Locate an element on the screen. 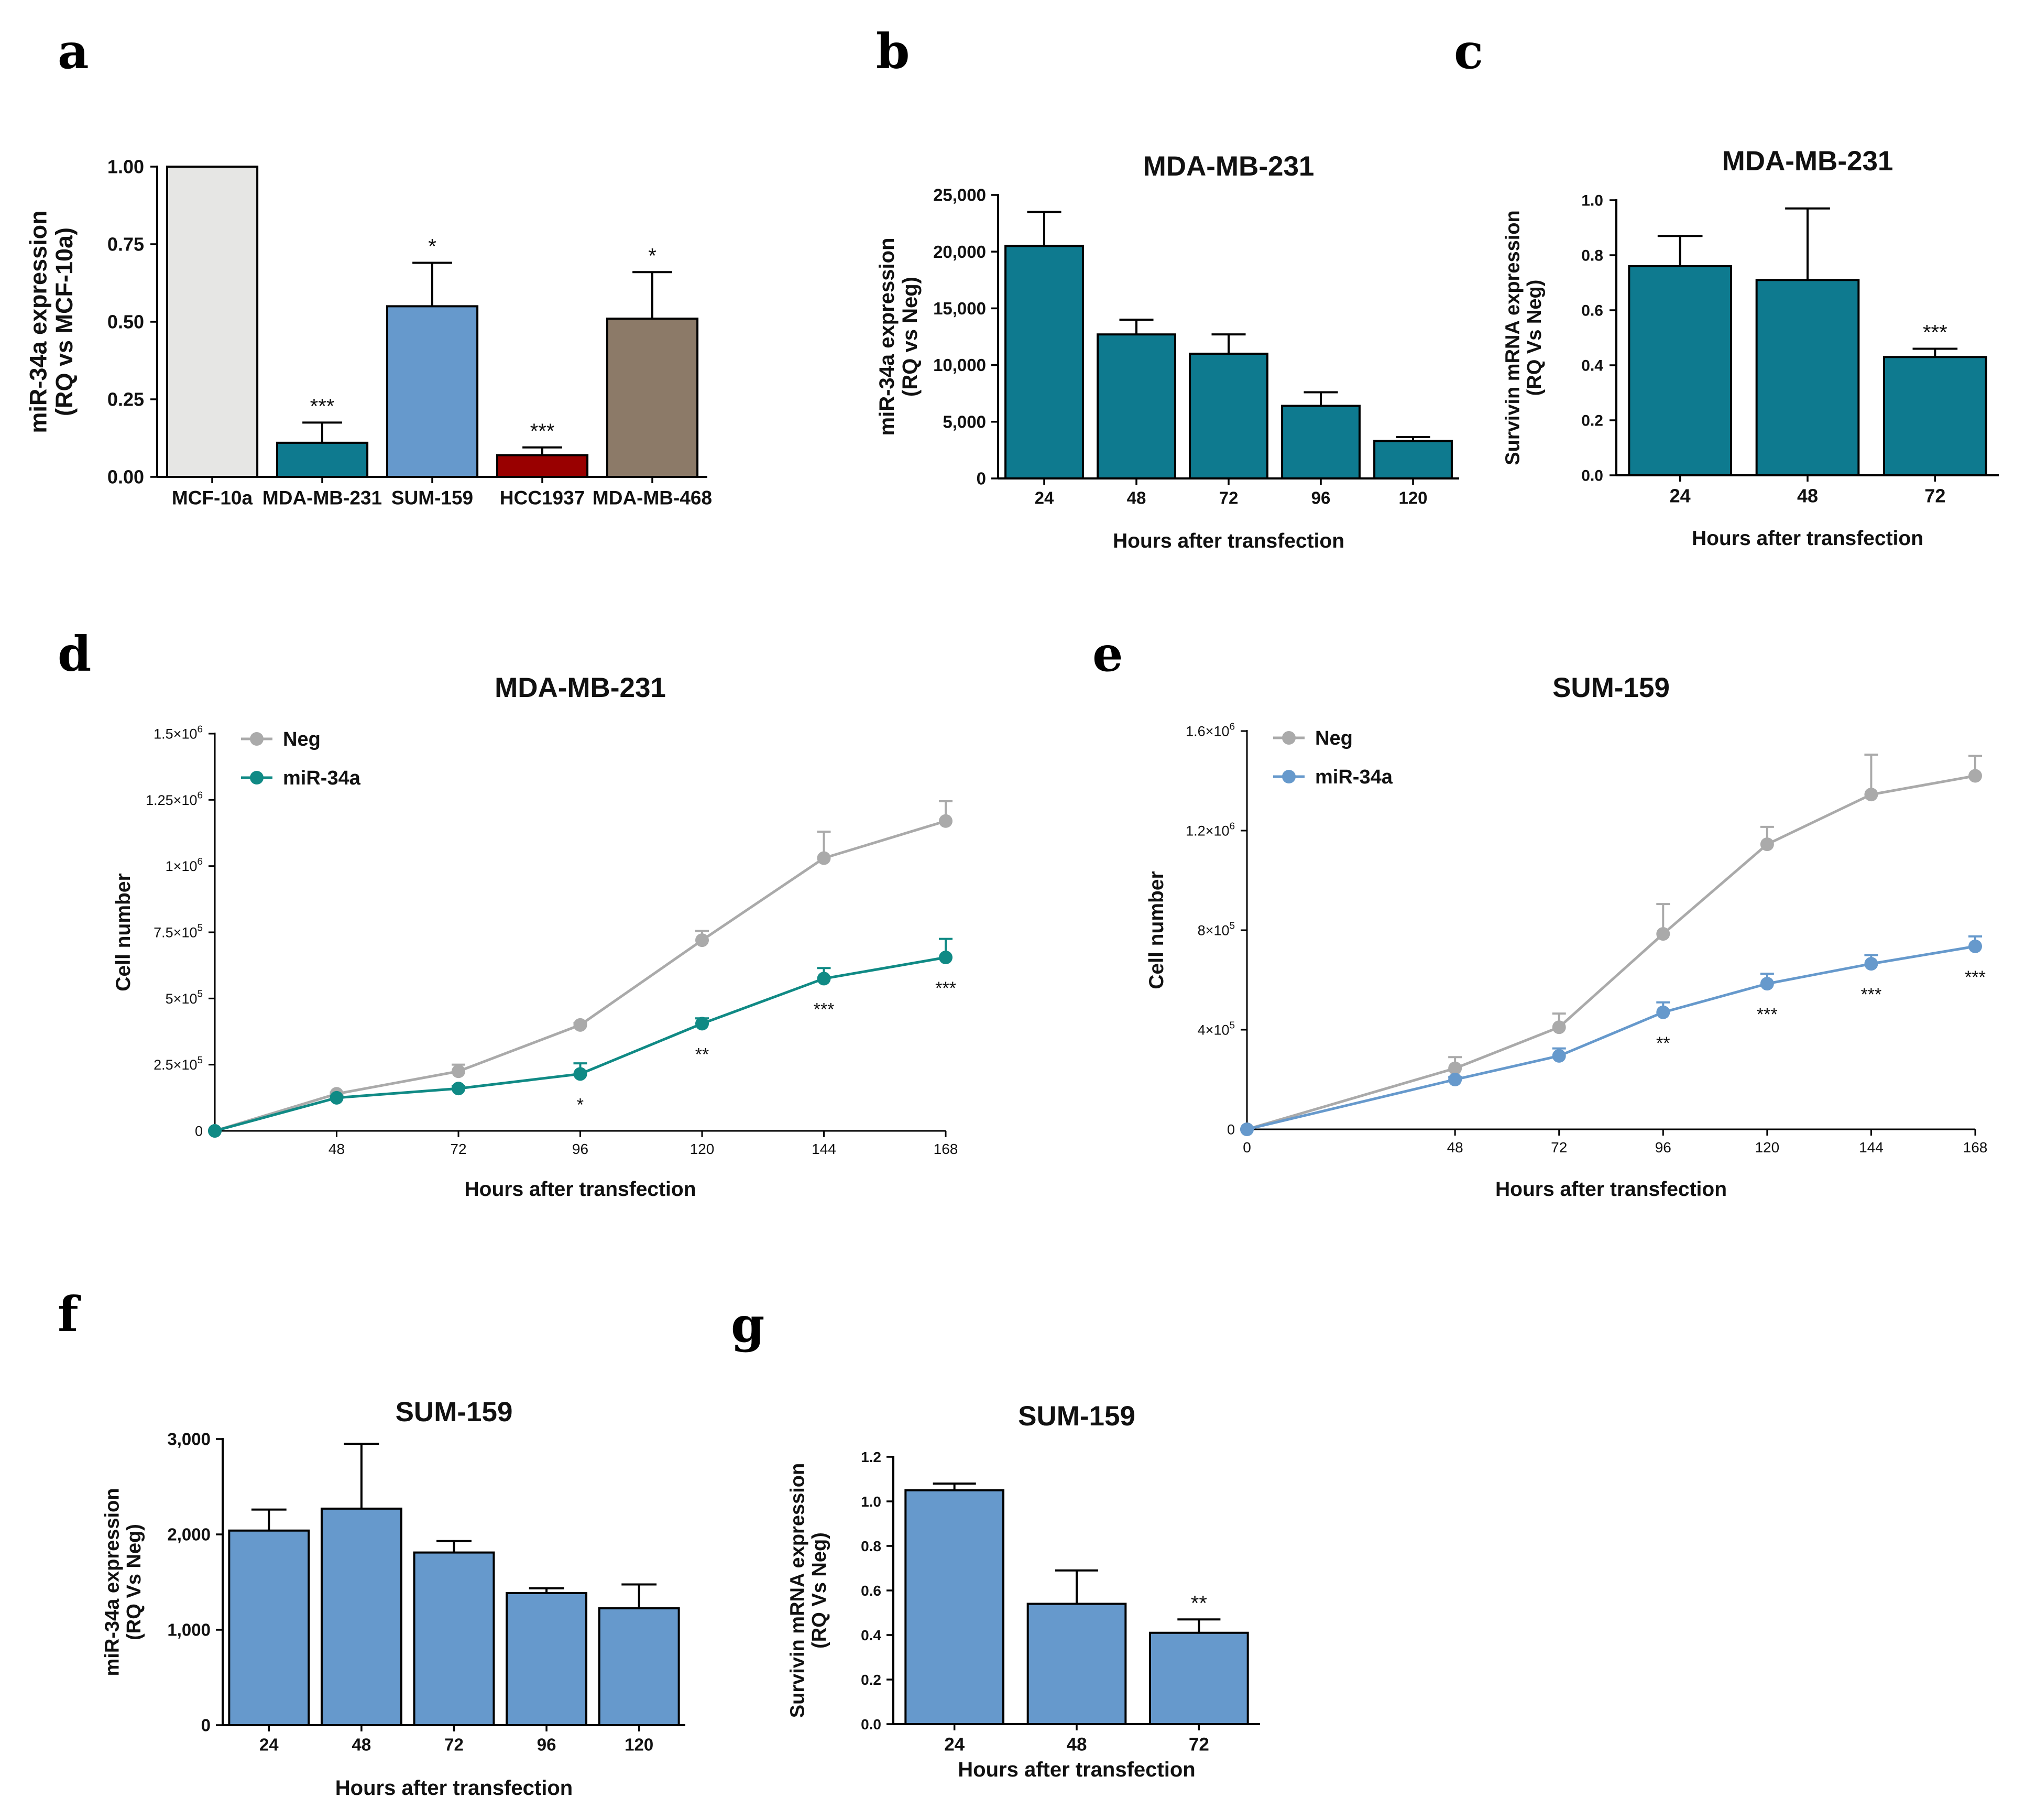 The width and height of the screenshot is (2025, 1820). x-tick-label: MCF-10a is located at coordinates (212, 498).